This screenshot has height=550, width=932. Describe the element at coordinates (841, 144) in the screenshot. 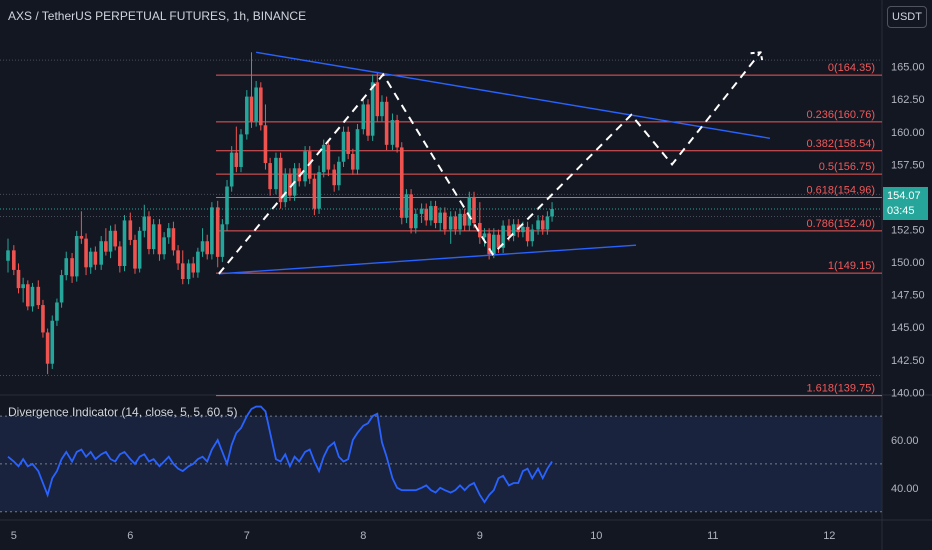

I see `fib-label: 0.382(158.54)` at that location.